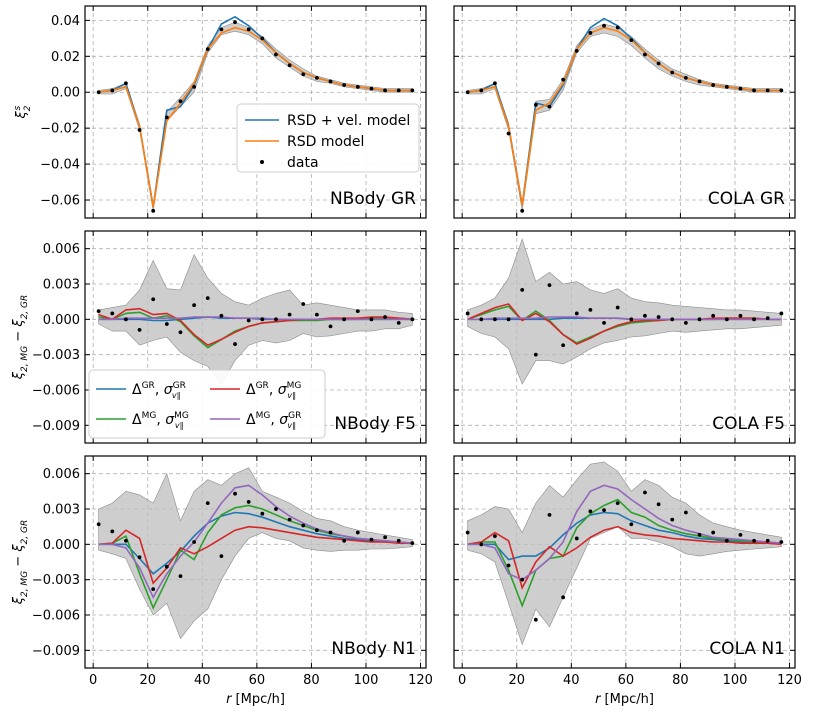 This screenshot has height=716, width=814. What do you see at coordinates (273, 390) in the screenshot?
I see `legend-label: ΔGR, σMG v∥` at bounding box center [273, 390].